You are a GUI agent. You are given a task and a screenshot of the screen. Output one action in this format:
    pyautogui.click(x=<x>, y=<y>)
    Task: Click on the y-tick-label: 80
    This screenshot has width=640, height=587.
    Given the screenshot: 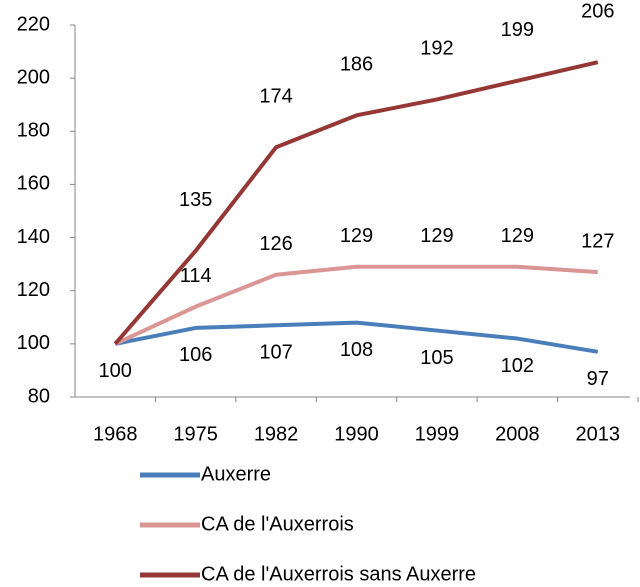 What is the action you would take?
    pyautogui.click(x=39, y=396)
    